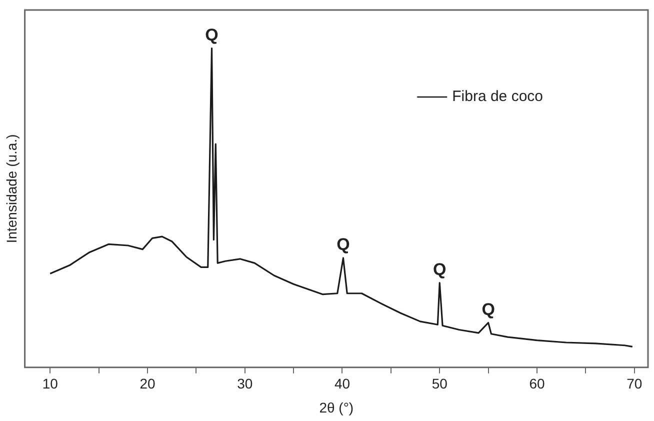  I want to click on x-tick-label: 20, so click(148, 384).